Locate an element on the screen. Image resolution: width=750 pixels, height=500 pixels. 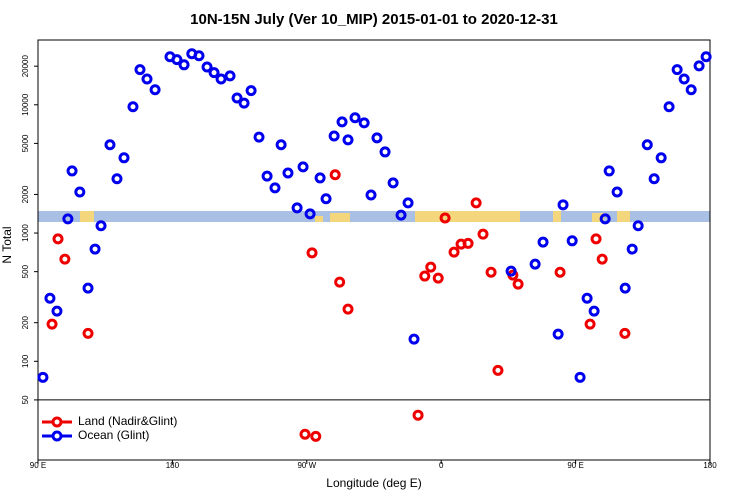
y-tick-label: 50 is located at coordinates (25, 399).